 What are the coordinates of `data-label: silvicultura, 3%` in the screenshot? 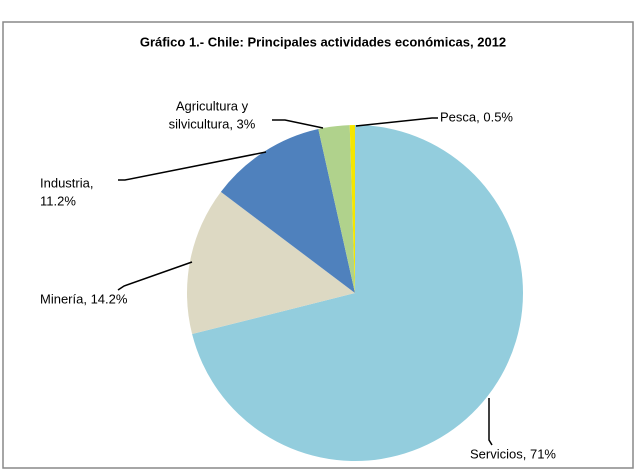 It's located at (212, 123).